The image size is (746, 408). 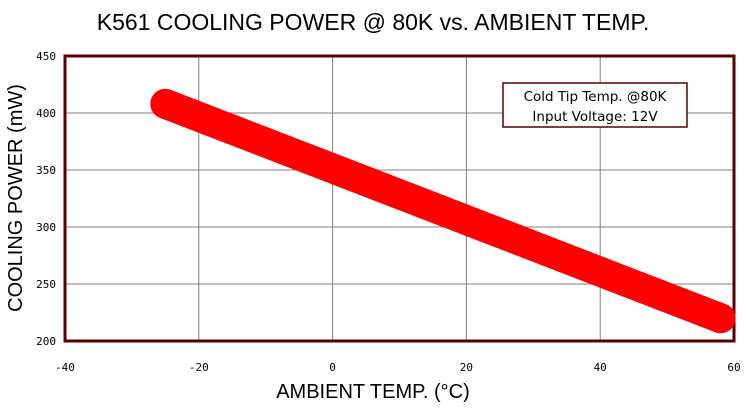 I want to click on y-axis-label: COOLING POWER (mW), so click(x=16, y=198).